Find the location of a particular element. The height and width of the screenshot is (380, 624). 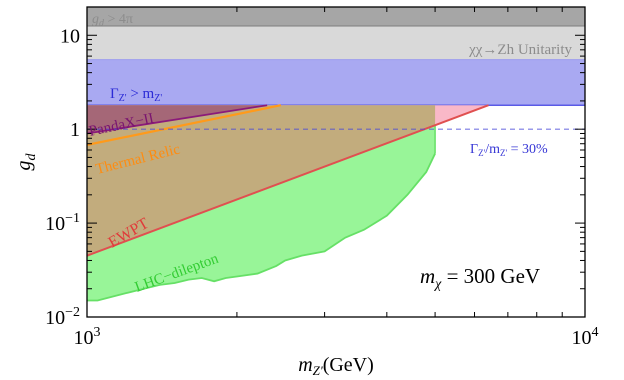

perturbativity-label: gd > 4π is located at coordinates (112, 20).